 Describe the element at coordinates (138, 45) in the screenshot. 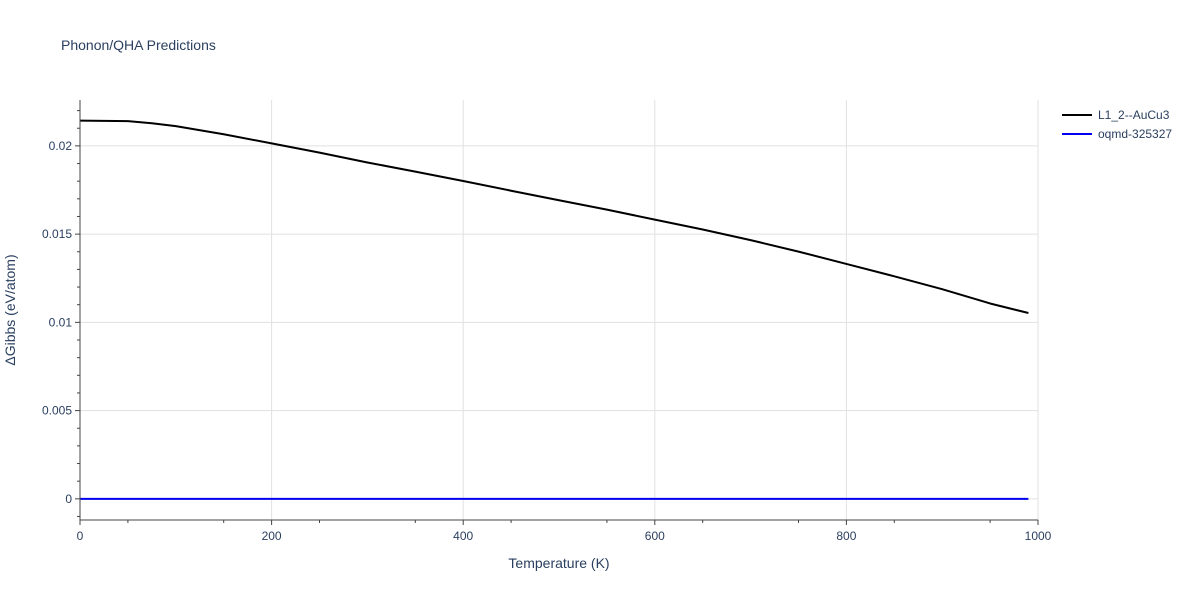

I see `chart-title: Phonon/QHA Predictions` at that location.